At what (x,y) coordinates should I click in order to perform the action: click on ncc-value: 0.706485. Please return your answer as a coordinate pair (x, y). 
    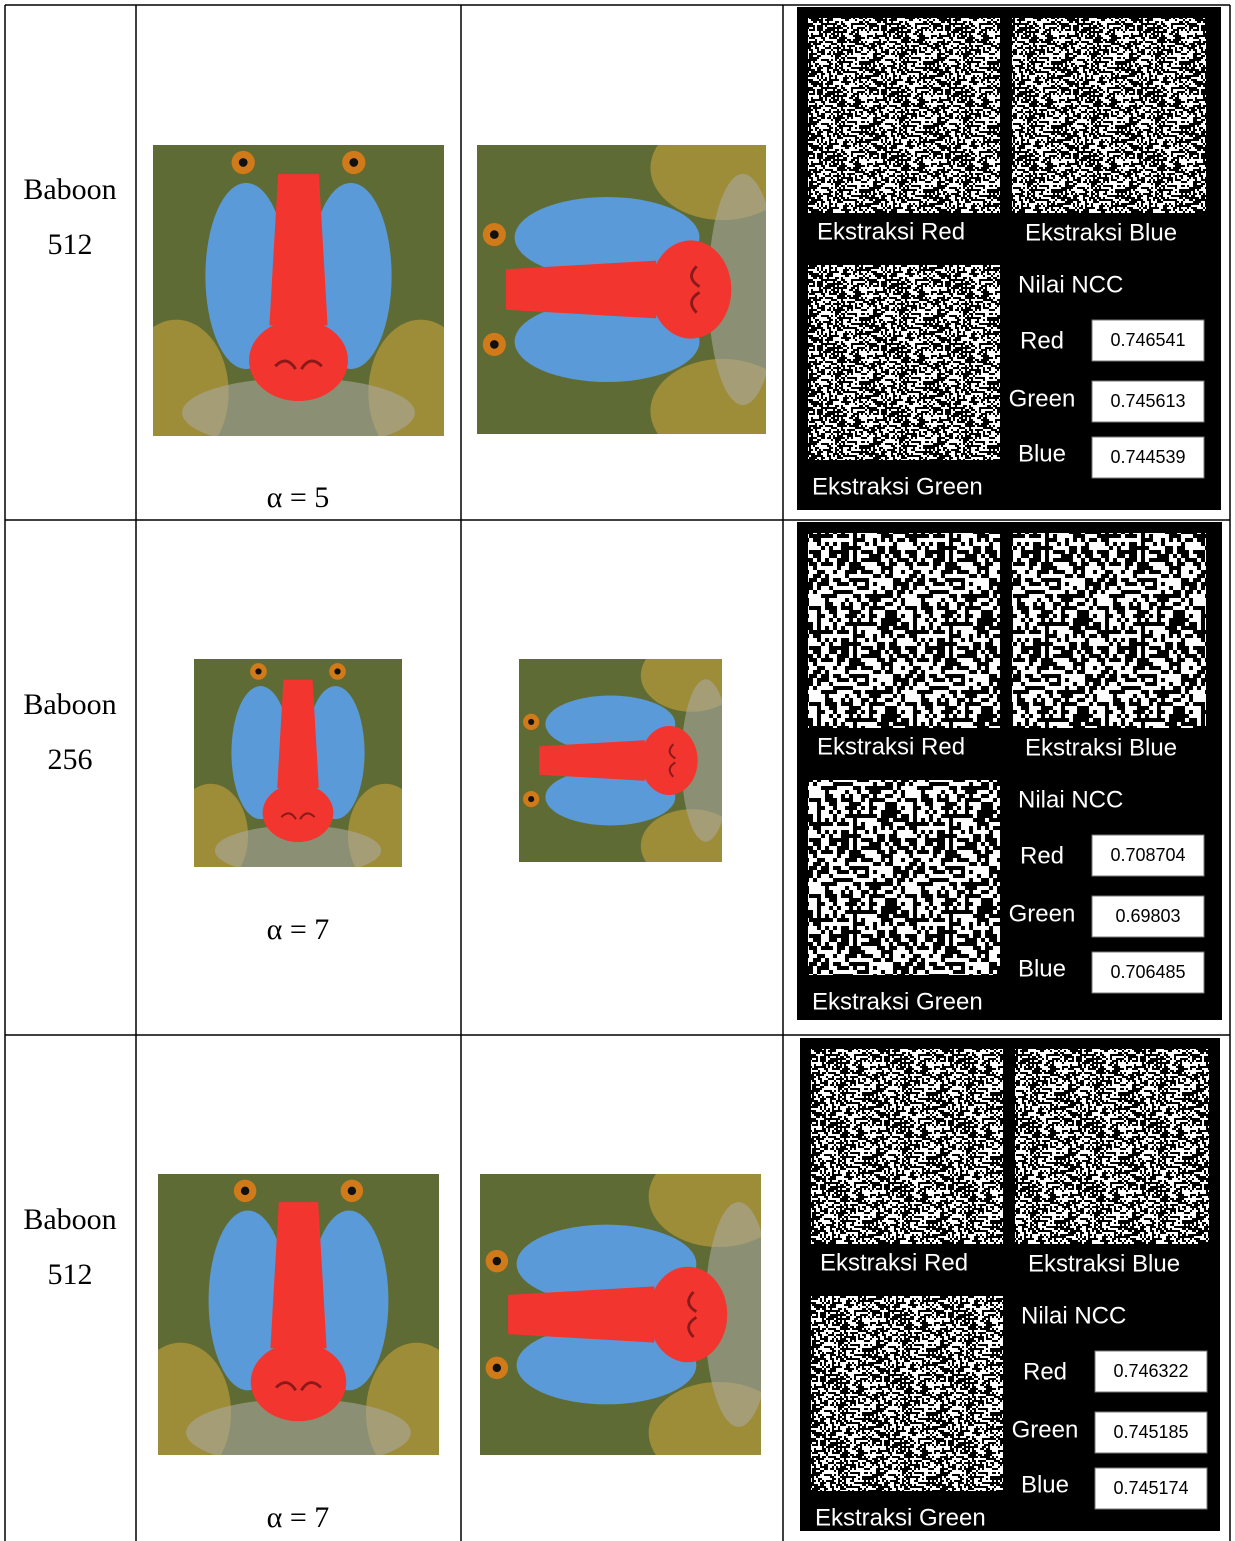
    Looking at the image, I should click on (1147, 972).